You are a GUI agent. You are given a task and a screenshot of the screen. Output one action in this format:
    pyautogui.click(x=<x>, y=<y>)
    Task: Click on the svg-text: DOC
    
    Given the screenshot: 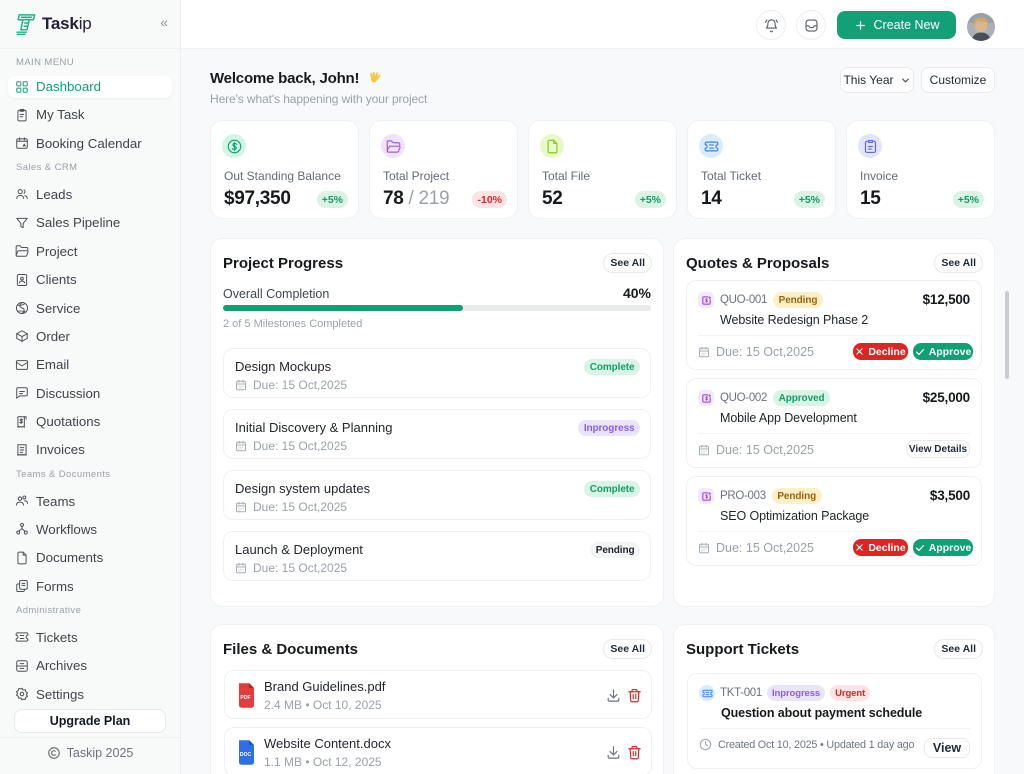 What is the action you would take?
    pyautogui.click(x=246, y=755)
    